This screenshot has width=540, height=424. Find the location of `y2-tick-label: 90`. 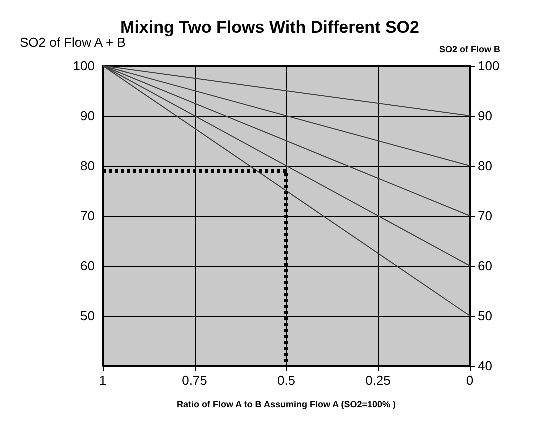

y2-tick-label: 90 is located at coordinates (485, 116).